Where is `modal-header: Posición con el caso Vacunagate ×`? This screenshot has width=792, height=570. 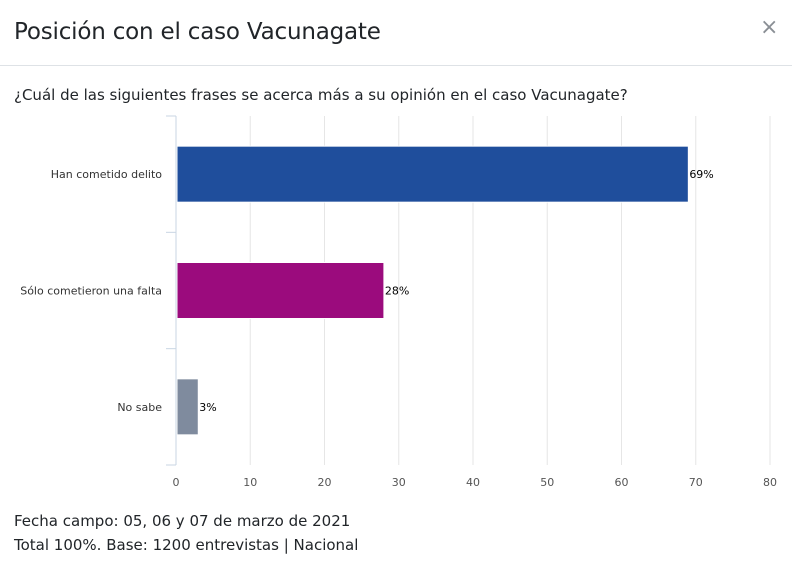 modal-header: Posición con el caso Vacunagate × is located at coordinates (396, 33).